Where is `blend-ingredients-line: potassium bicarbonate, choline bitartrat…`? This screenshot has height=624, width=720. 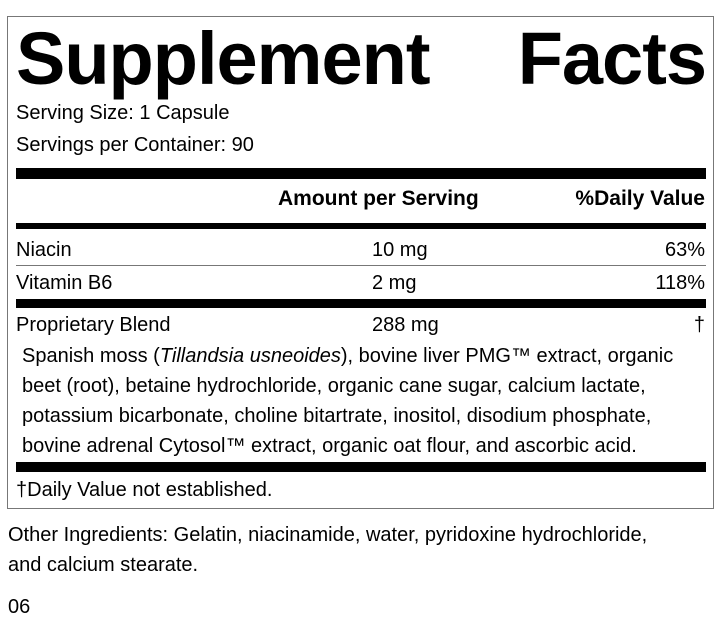 blend-ingredients-line: potassium bicarbonate, choline bitartrat… is located at coordinates (337, 416).